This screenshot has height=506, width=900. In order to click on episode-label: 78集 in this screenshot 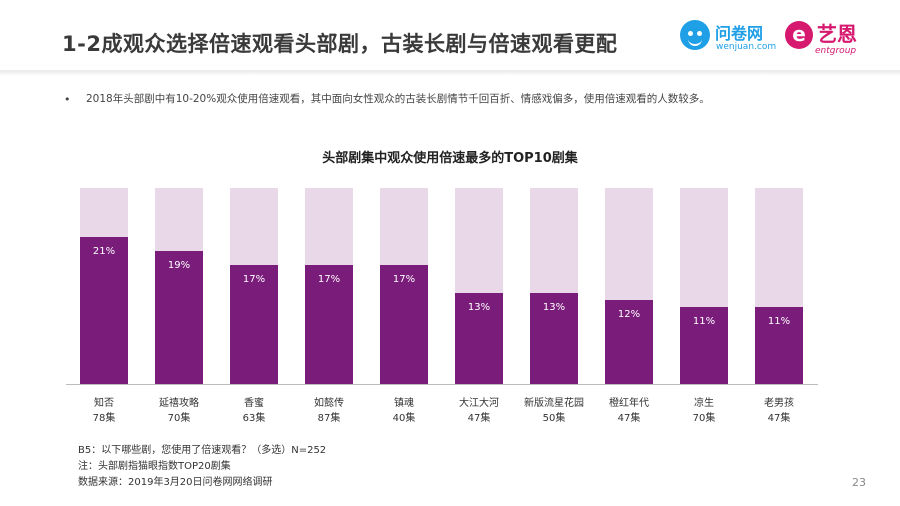, I will do `click(104, 417)`.